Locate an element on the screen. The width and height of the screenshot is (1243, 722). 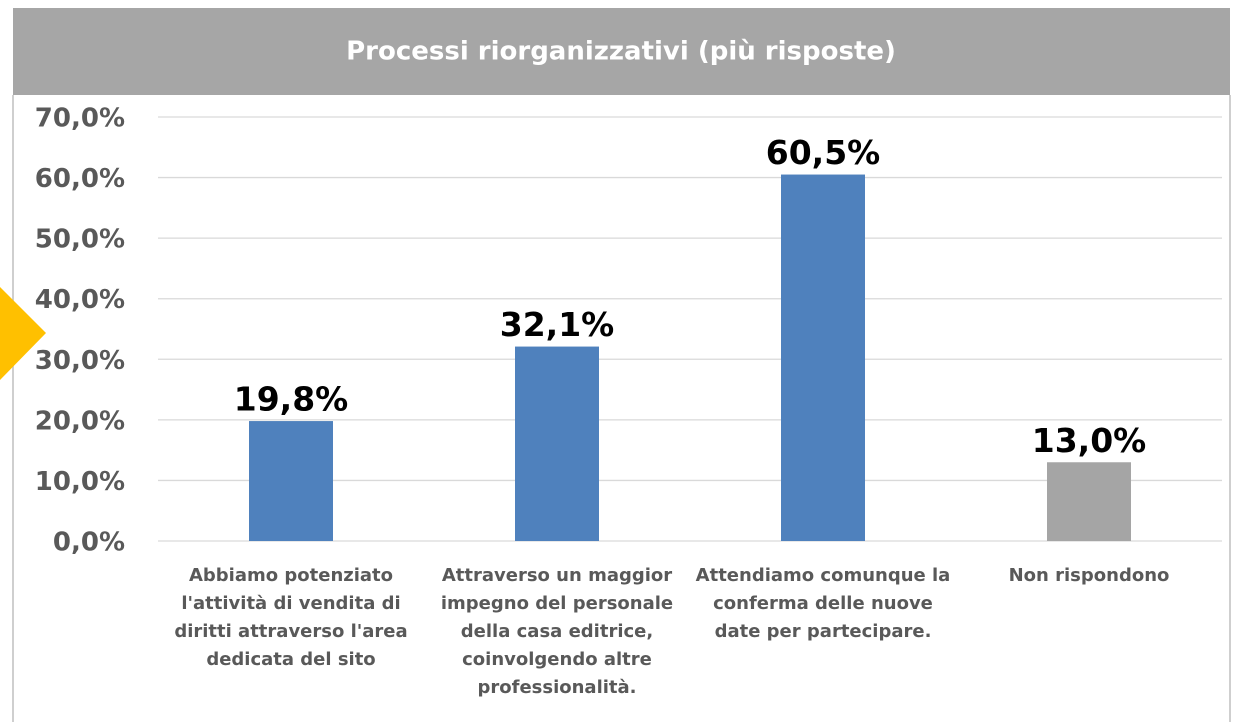
y-tick-label: 30,0% is located at coordinates (80, 361).